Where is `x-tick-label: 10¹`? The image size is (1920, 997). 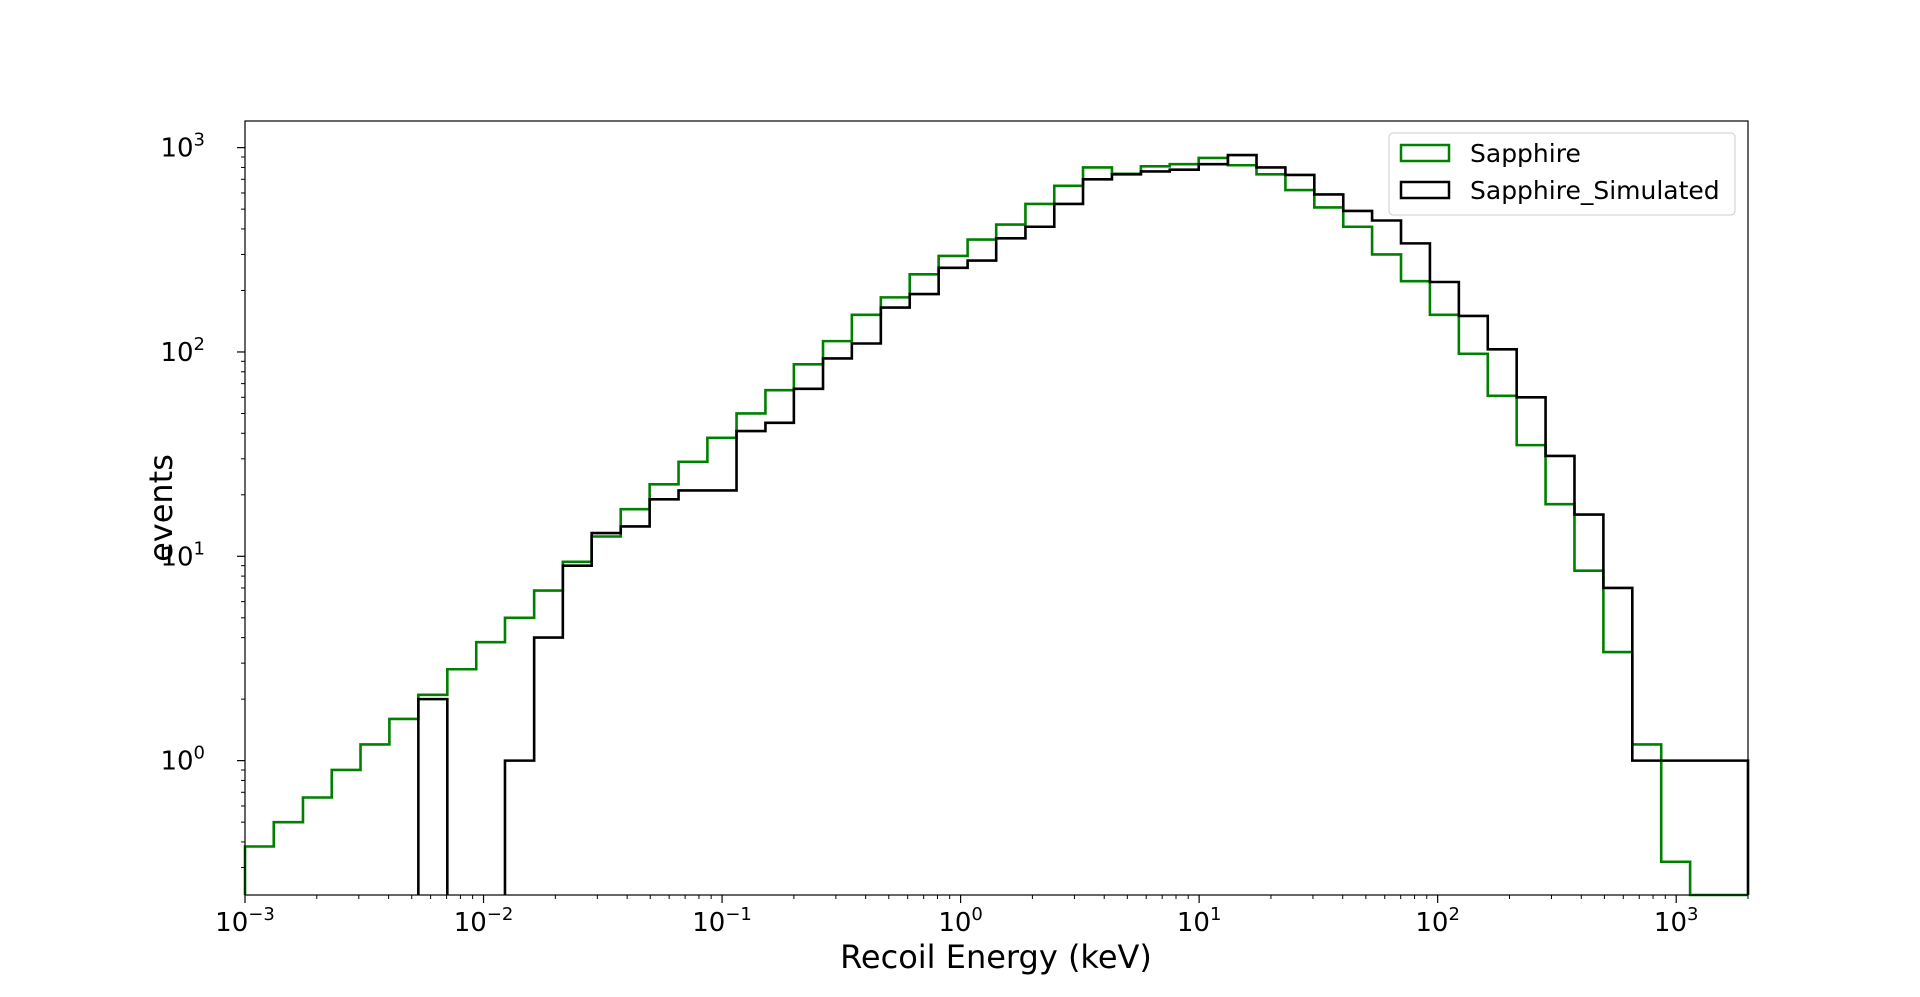 x-tick-label: 10¹ is located at coordinates (1199, 921).